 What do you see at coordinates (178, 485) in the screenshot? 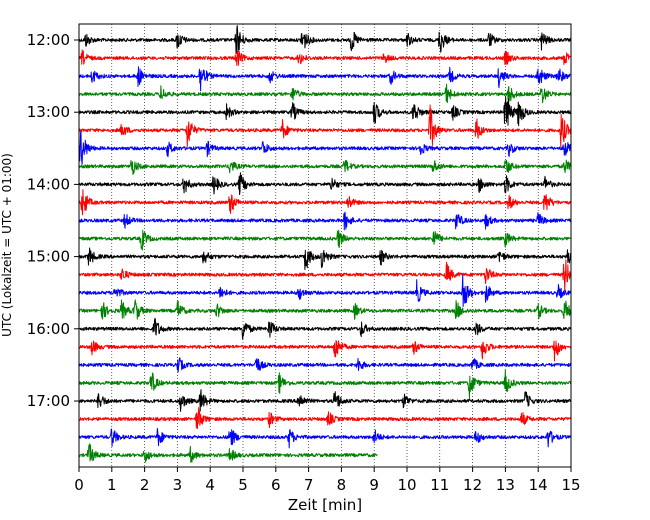
I see `x-tick-label-3: 3` at bounding box center [178, 485].